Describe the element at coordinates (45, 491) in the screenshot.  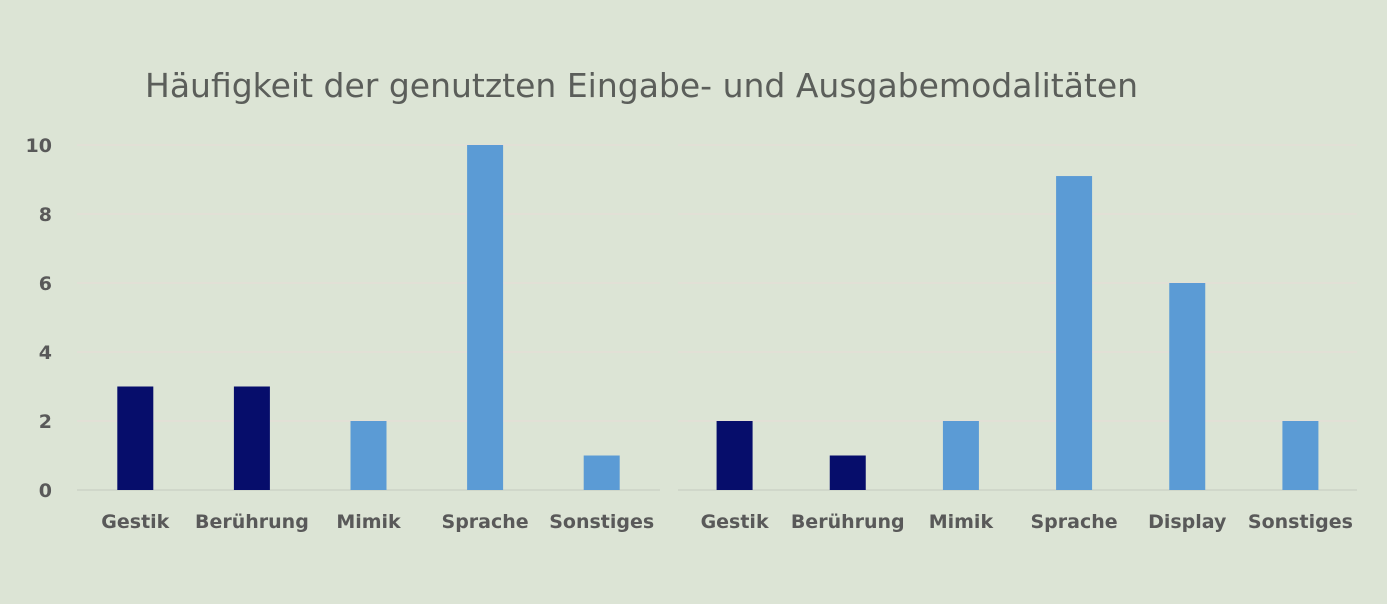
I see `y-tick-label-0: 0` at that location.